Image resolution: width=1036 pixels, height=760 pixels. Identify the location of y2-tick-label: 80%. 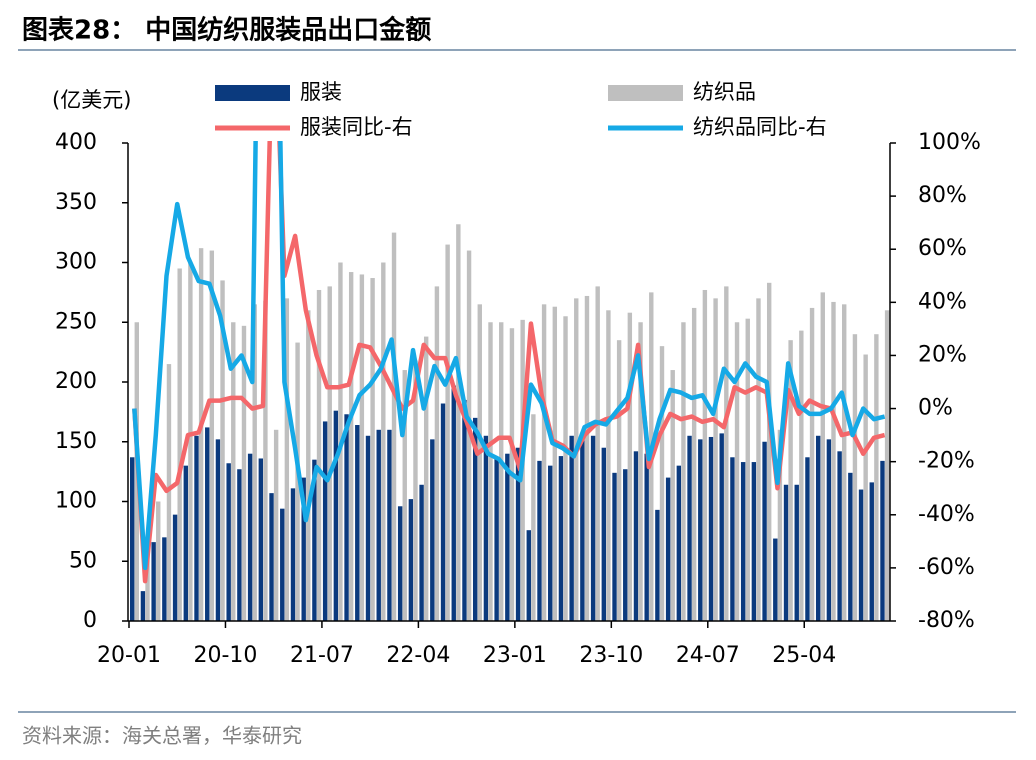
(942, 195).